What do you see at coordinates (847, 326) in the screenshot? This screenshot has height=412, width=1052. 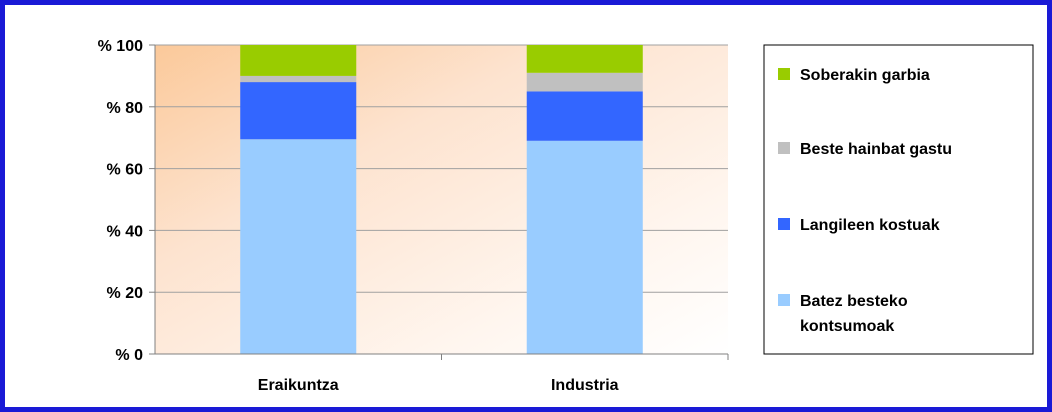 I see `legend-label: kontsumoak` at bounding box center [847, 326].